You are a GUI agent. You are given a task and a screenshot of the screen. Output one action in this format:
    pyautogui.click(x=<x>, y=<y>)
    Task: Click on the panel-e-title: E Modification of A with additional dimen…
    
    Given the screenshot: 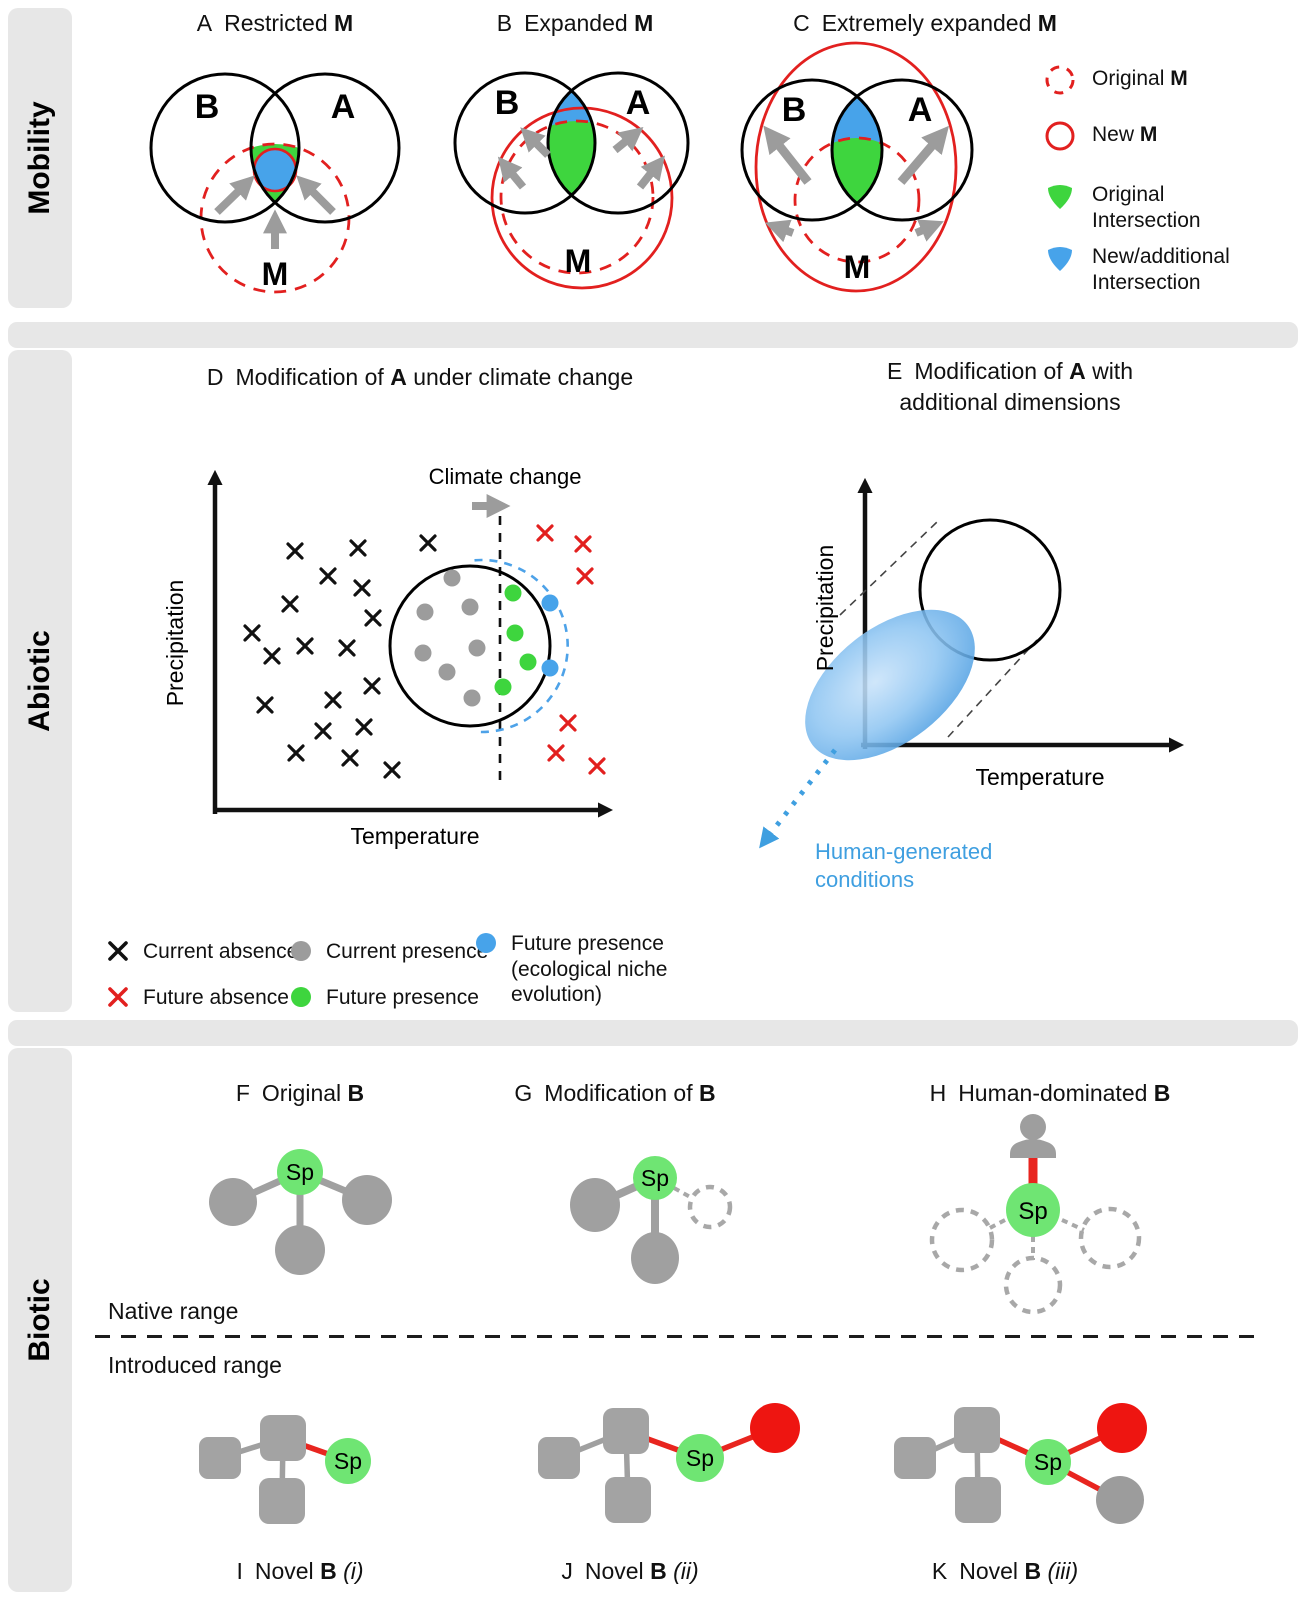 What is the action you would take?
    pyautogui.click(x=1010, y=387)
    